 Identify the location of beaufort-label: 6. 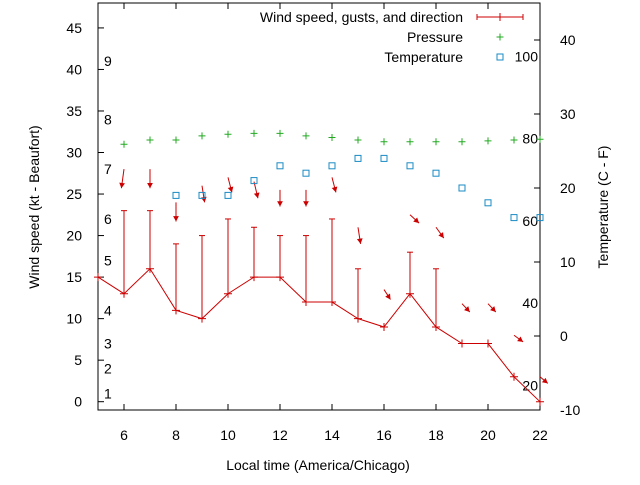
(108, 219).